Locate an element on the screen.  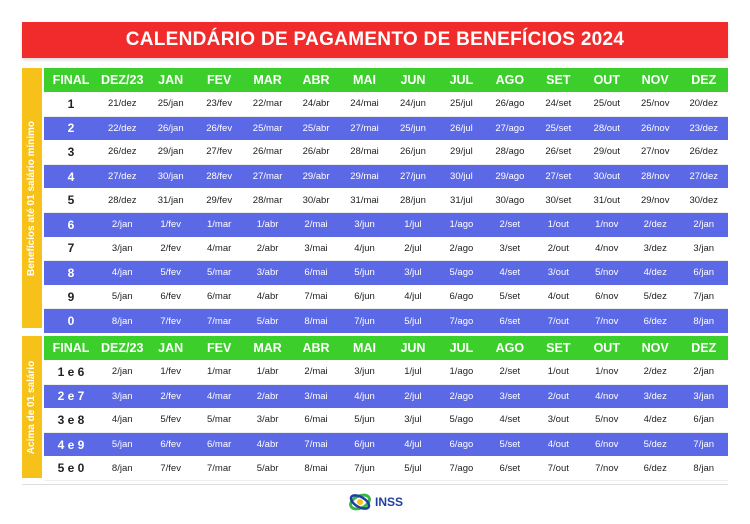
payment-date-cell: 28/dez is located at coordinates (122, 200).